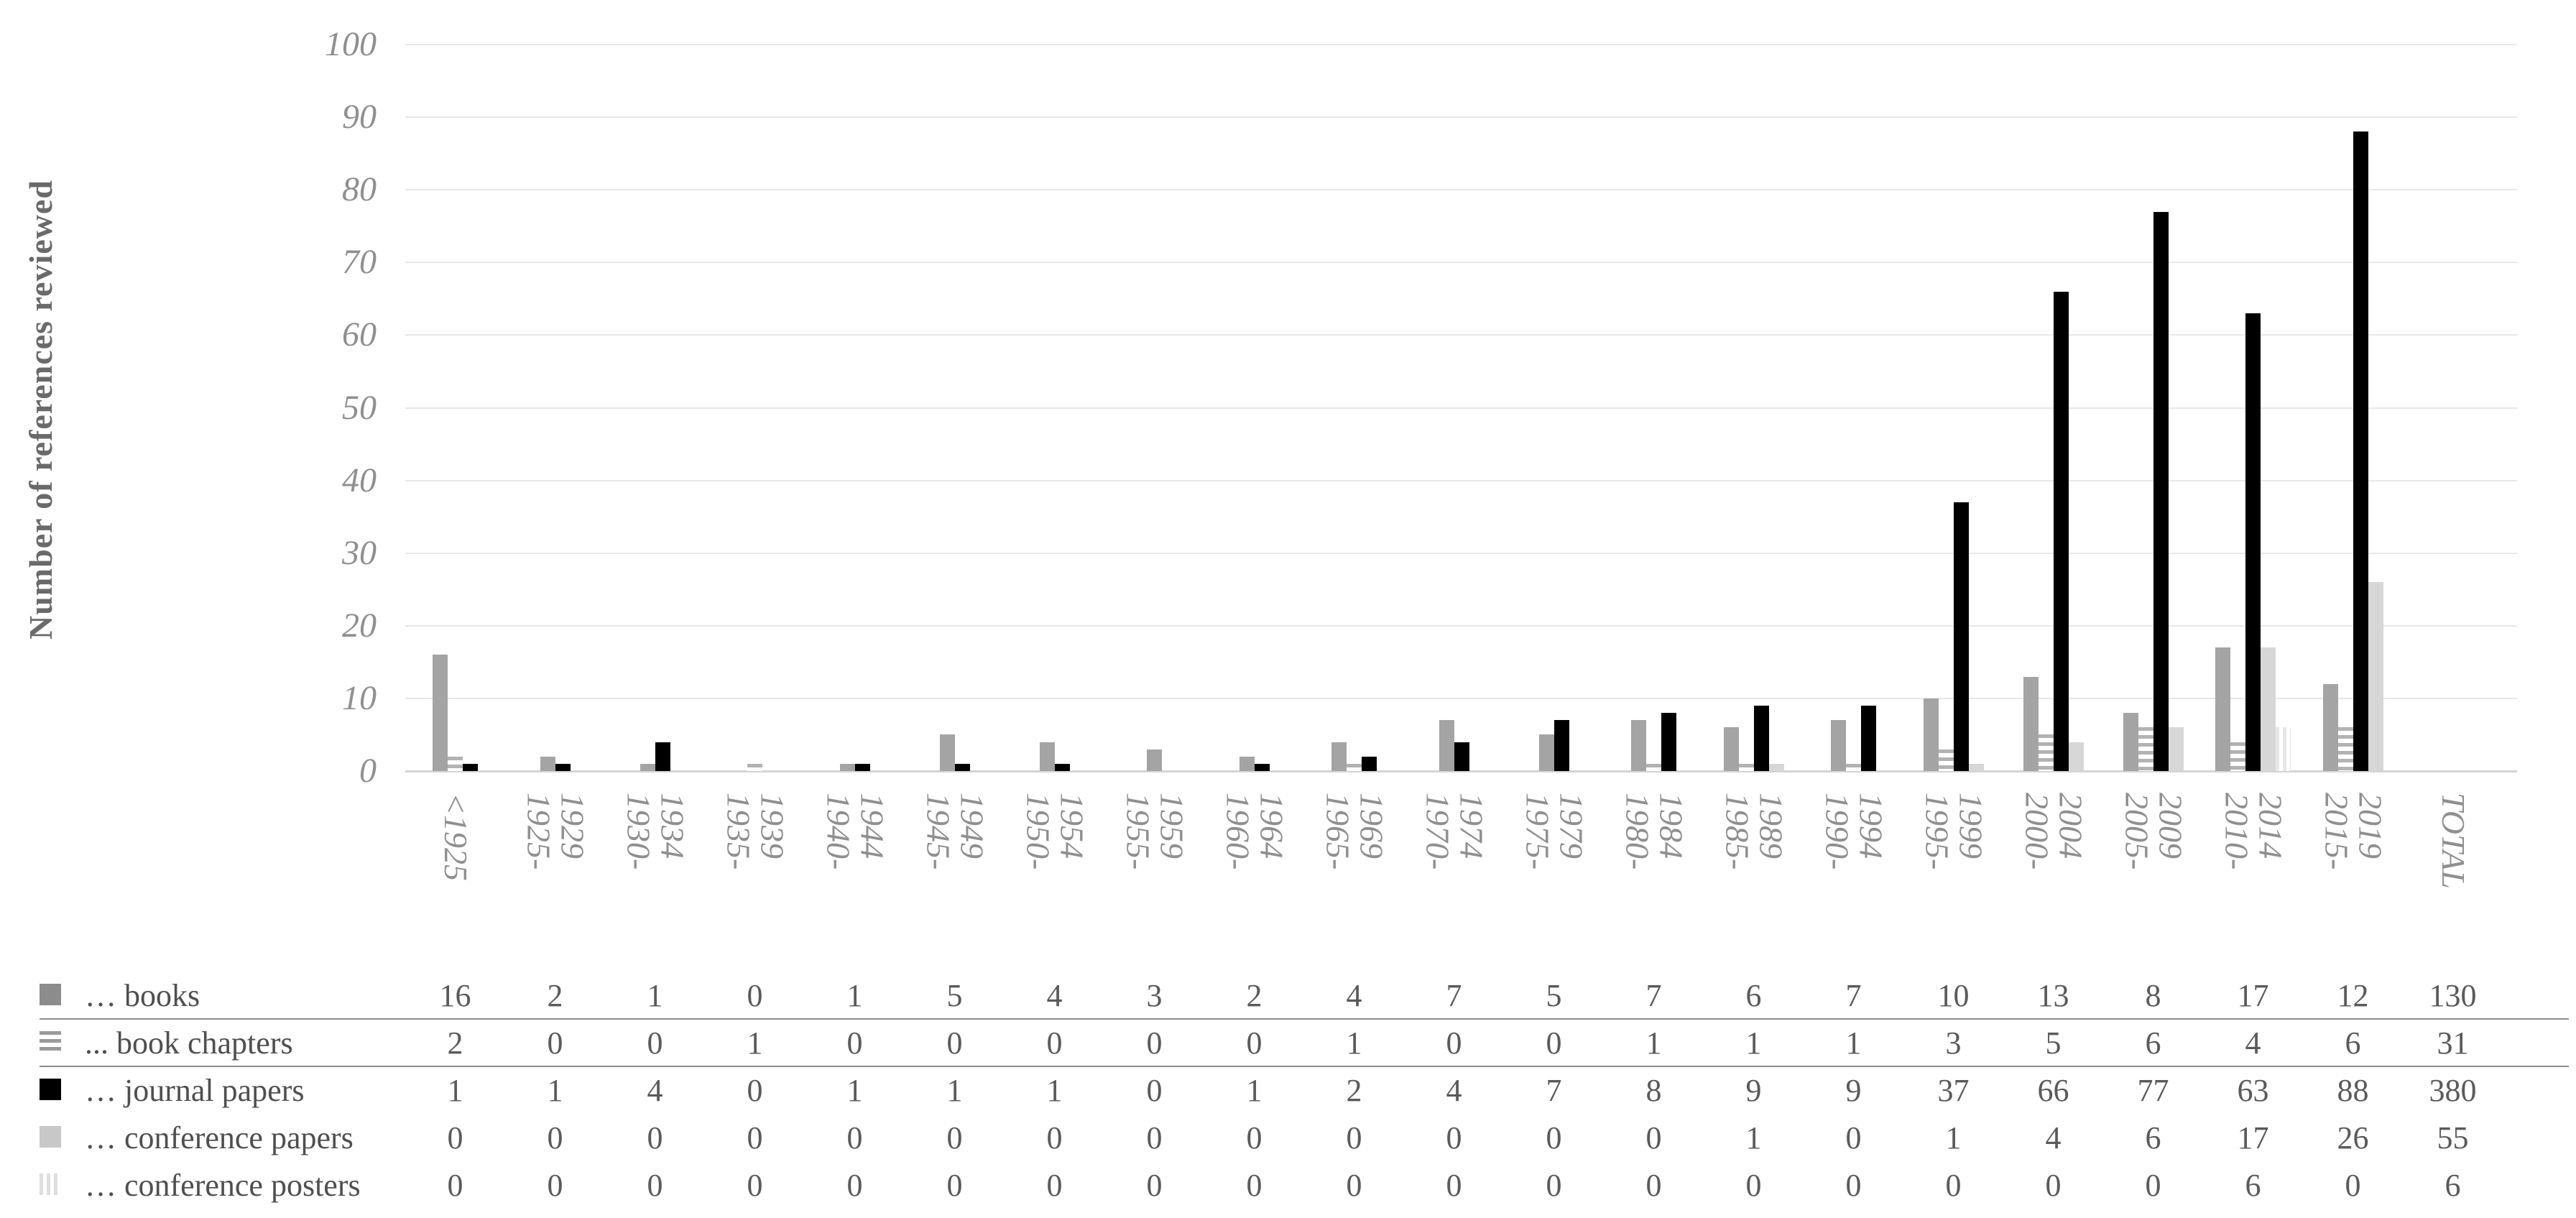  Describe the element at coordinates (455, 995) in the screenshot. I see `table-cell-books-<1925: 16` at that location.